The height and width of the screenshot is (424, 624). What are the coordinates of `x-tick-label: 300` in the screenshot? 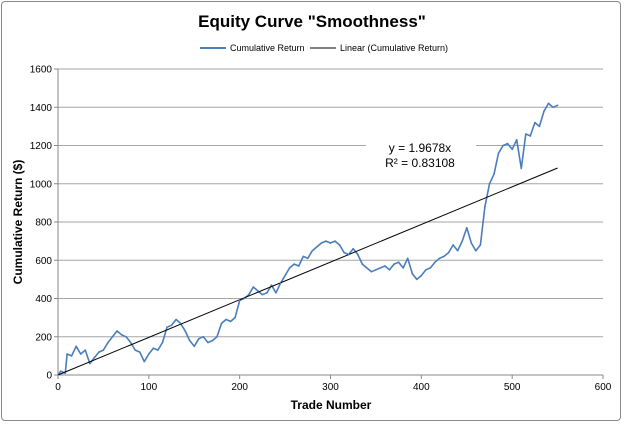 It's located at (330, 387).